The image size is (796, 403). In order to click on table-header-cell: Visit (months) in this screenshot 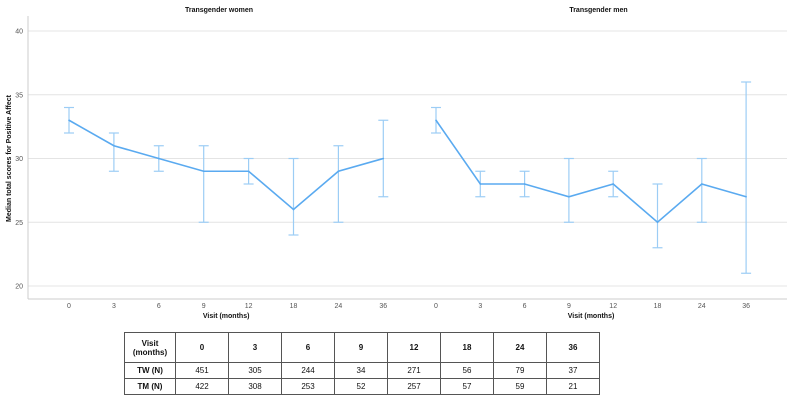, I will do `click(150, 347)`.